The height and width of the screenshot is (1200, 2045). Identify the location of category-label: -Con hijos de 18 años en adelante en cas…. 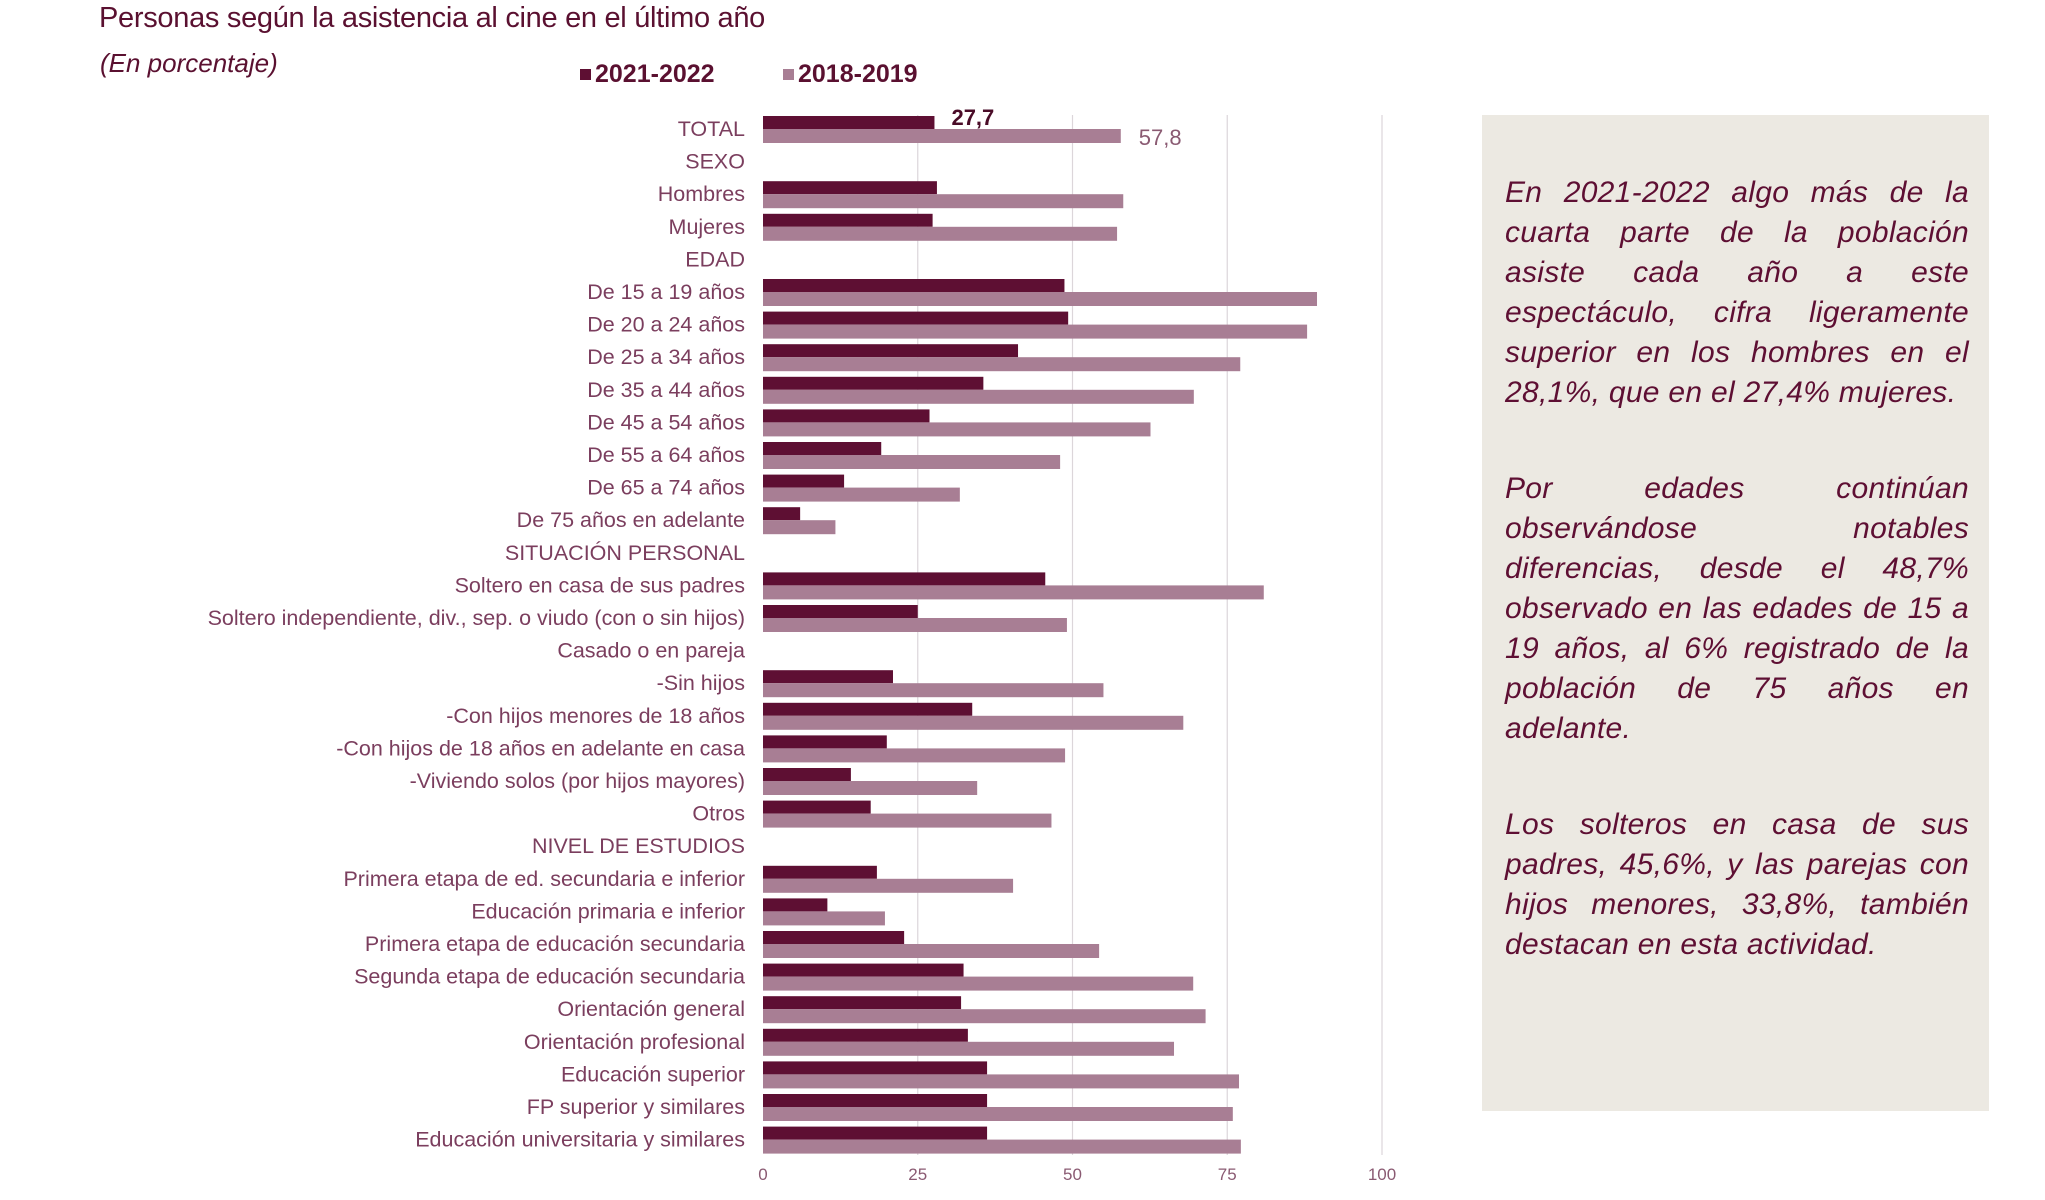
(540, 748).